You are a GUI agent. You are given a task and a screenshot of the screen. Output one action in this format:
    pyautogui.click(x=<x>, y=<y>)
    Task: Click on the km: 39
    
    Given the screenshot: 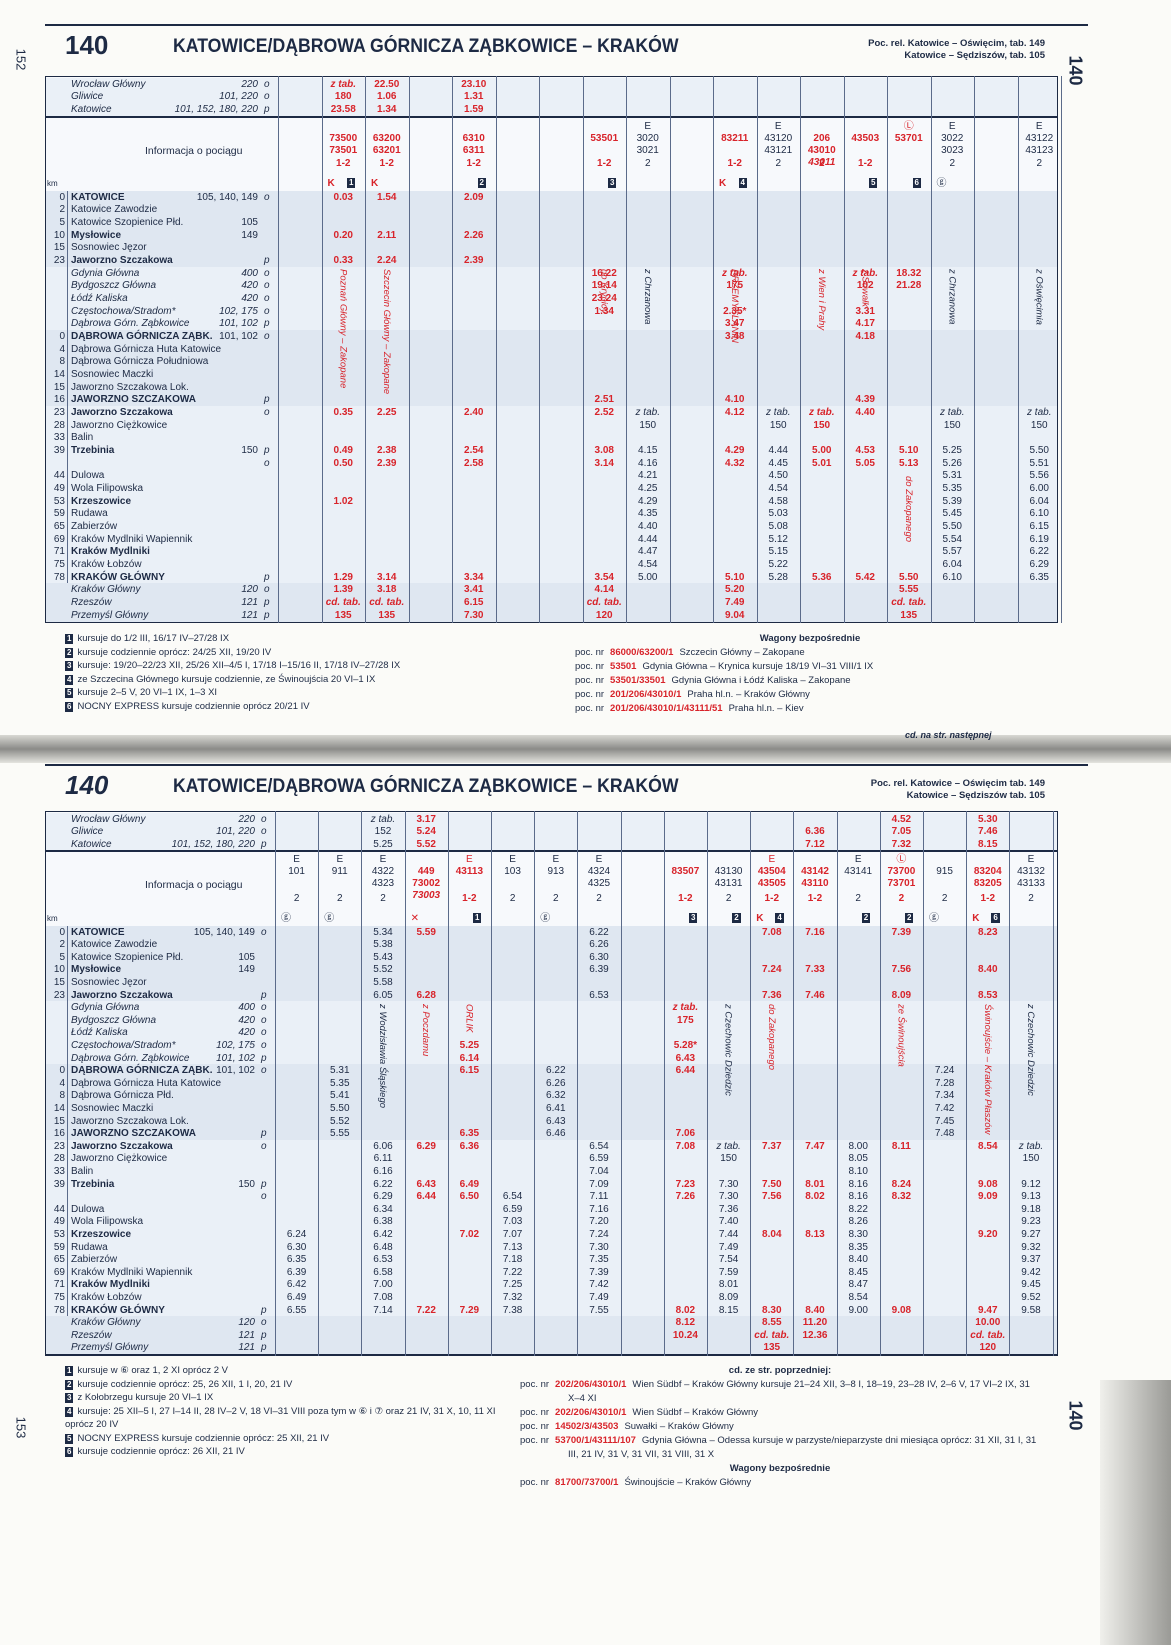 What is the action you would take?
    pyautogui.click(x=59, y=1184)
    